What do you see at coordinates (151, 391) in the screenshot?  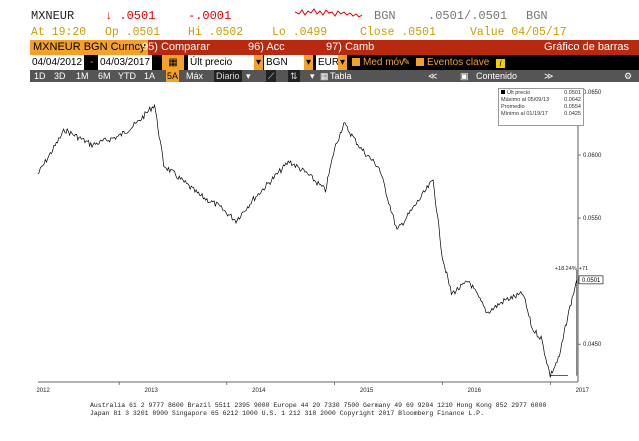 I see `x-tick-label: 2013` at bounding box center [151, 391].